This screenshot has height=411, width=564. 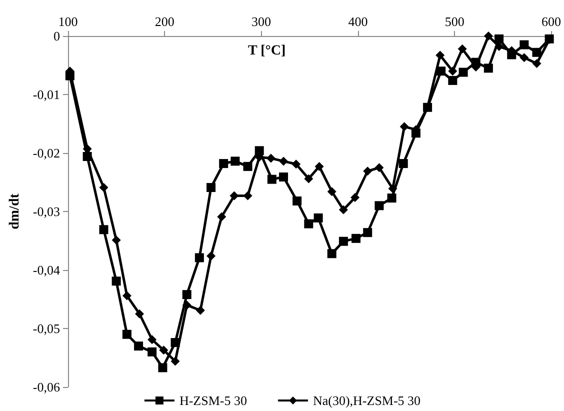 I want to click on x-axis-title: T [°C], so click(x=267, y=51).